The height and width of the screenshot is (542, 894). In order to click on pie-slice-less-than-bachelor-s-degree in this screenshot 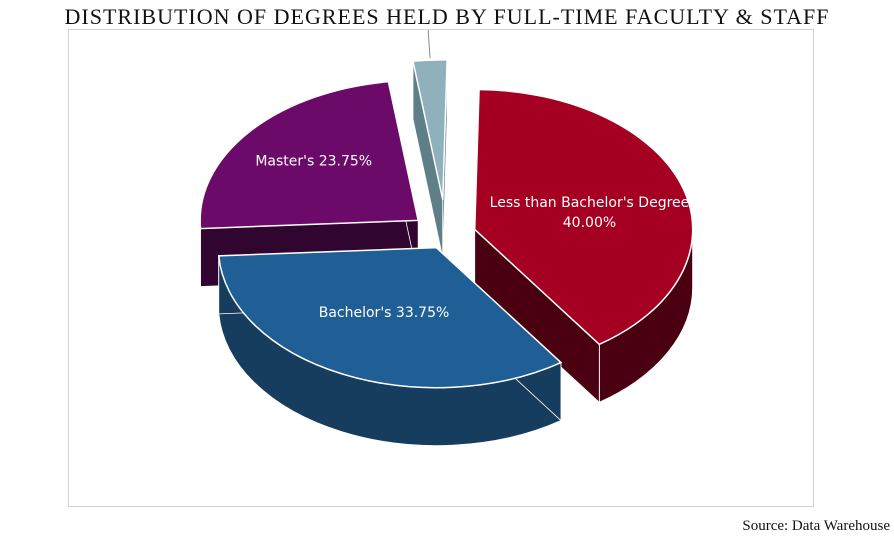, I will do `click(583, 246)`.